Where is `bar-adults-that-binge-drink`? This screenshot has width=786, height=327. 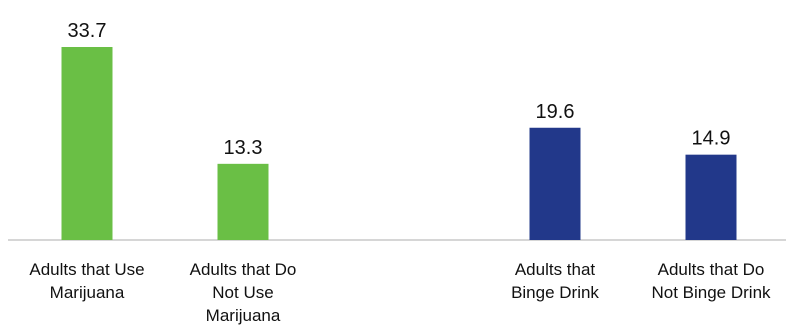 bar-adults-that-binge-drink is located at coordinates (555, 183).